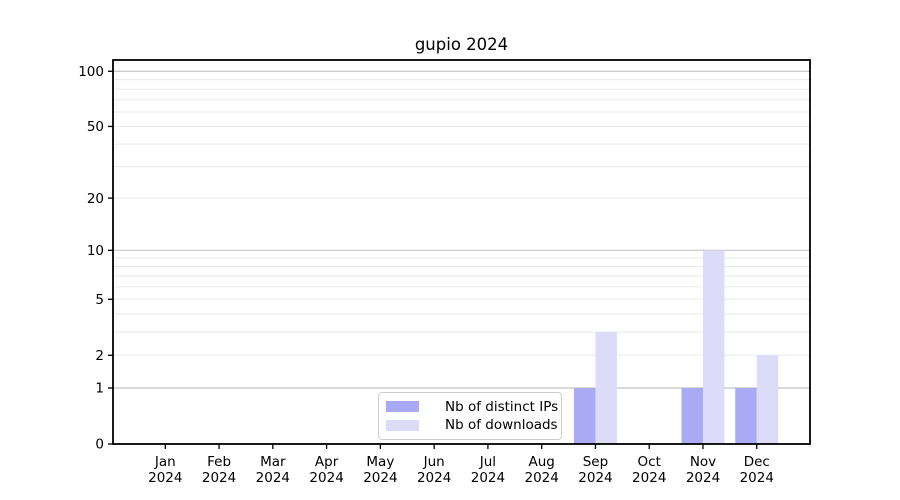  Describe the element at coordinates (99, 445) in the screenshot. I see `y-tick-label-0: 0` at that location.